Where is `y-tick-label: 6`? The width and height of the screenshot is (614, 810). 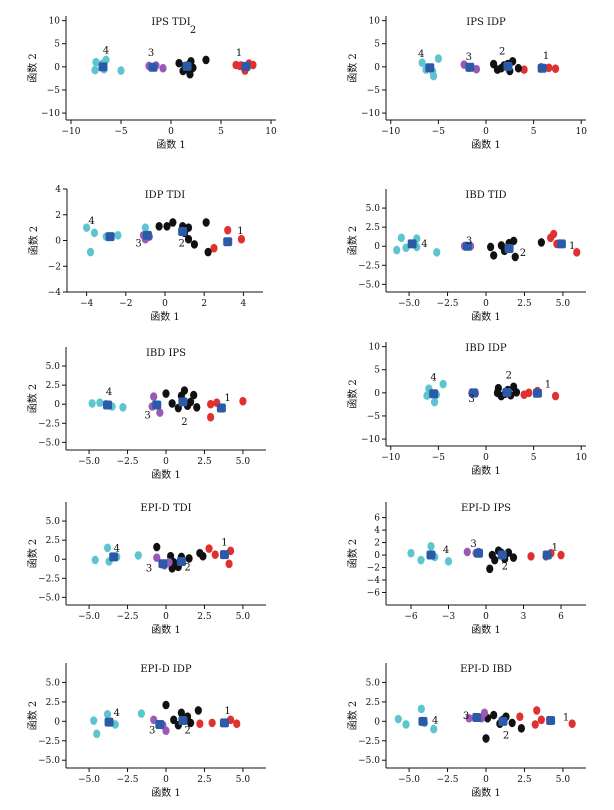
y-tick-label: 6 is located at coordinates (377, 519).